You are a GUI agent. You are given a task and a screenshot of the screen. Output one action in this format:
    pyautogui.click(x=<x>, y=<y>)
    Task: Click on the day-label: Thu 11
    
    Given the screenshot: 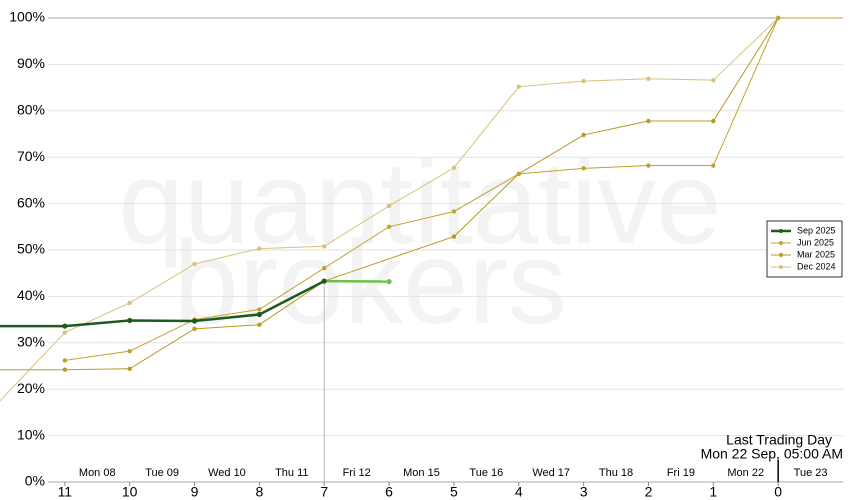 What is the action you would take?
    pyautogui.click(x=291, y=473)
    